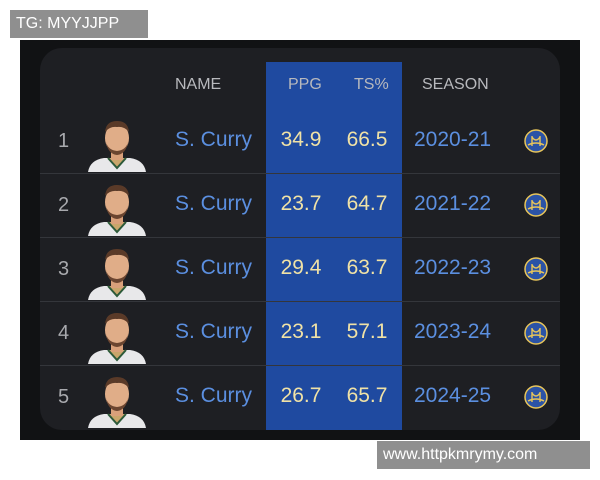 The width and height of the screenshot is (600, 480). What do you see at coordinates (367, 139) in the screenshot?
I see `ts-value: 66.5` at bounding box center [367, 139].